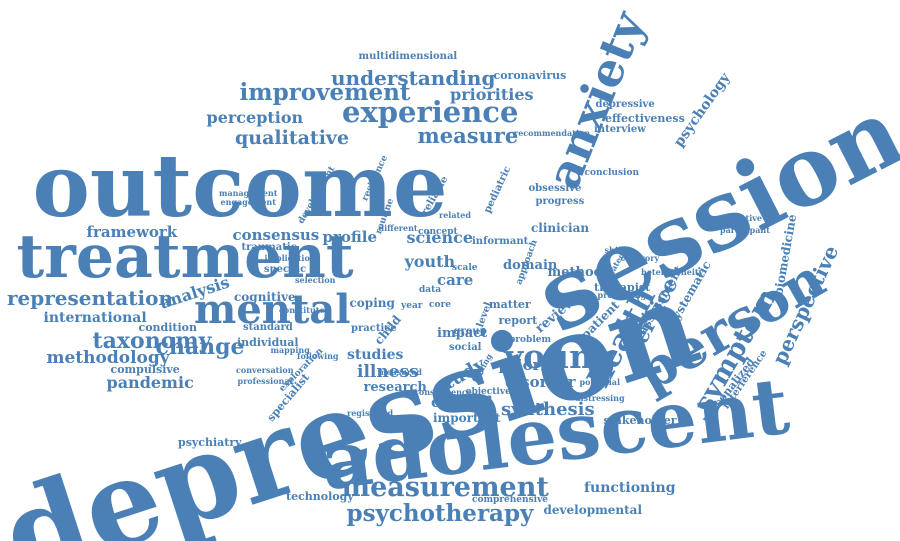 Image resolution: width=900 pixels, height=541 pixels. What do you see at coordinates (398, 228) in the screenshot?
I see `word-different: different` at bounding box center [398, 228].